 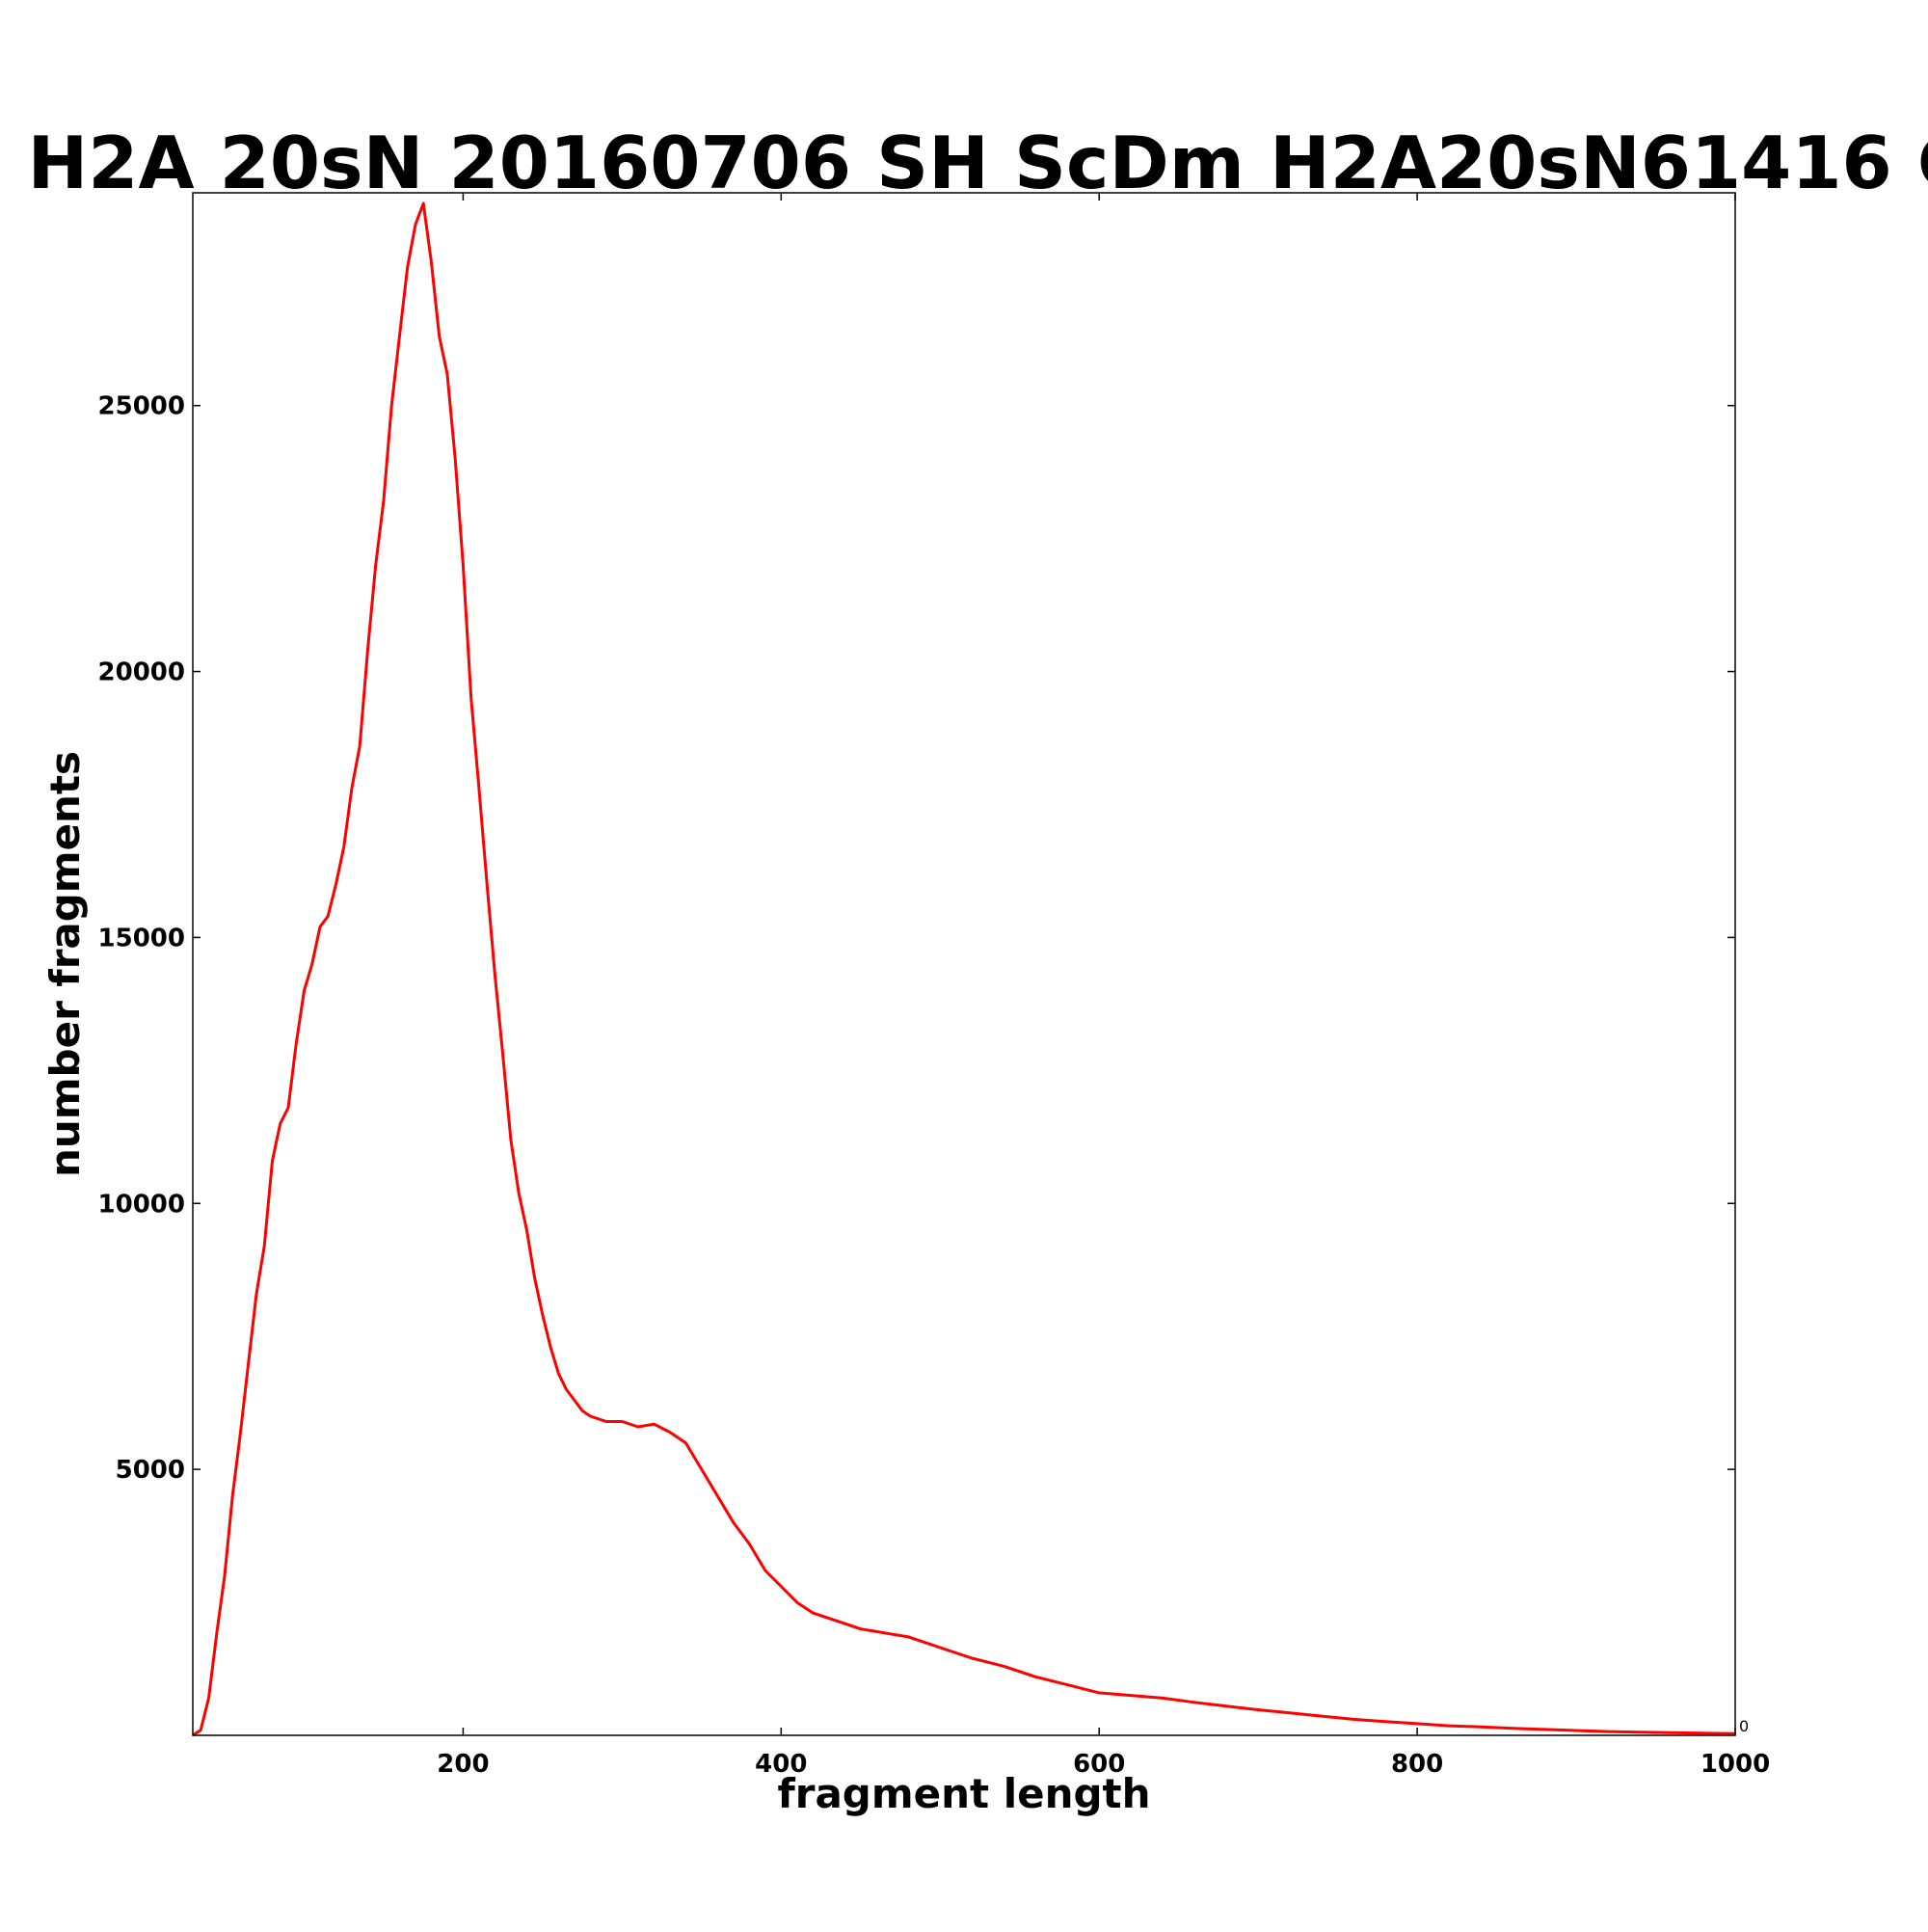 I want to click on y-tick-label: 25000, so click(x=141, y=407).